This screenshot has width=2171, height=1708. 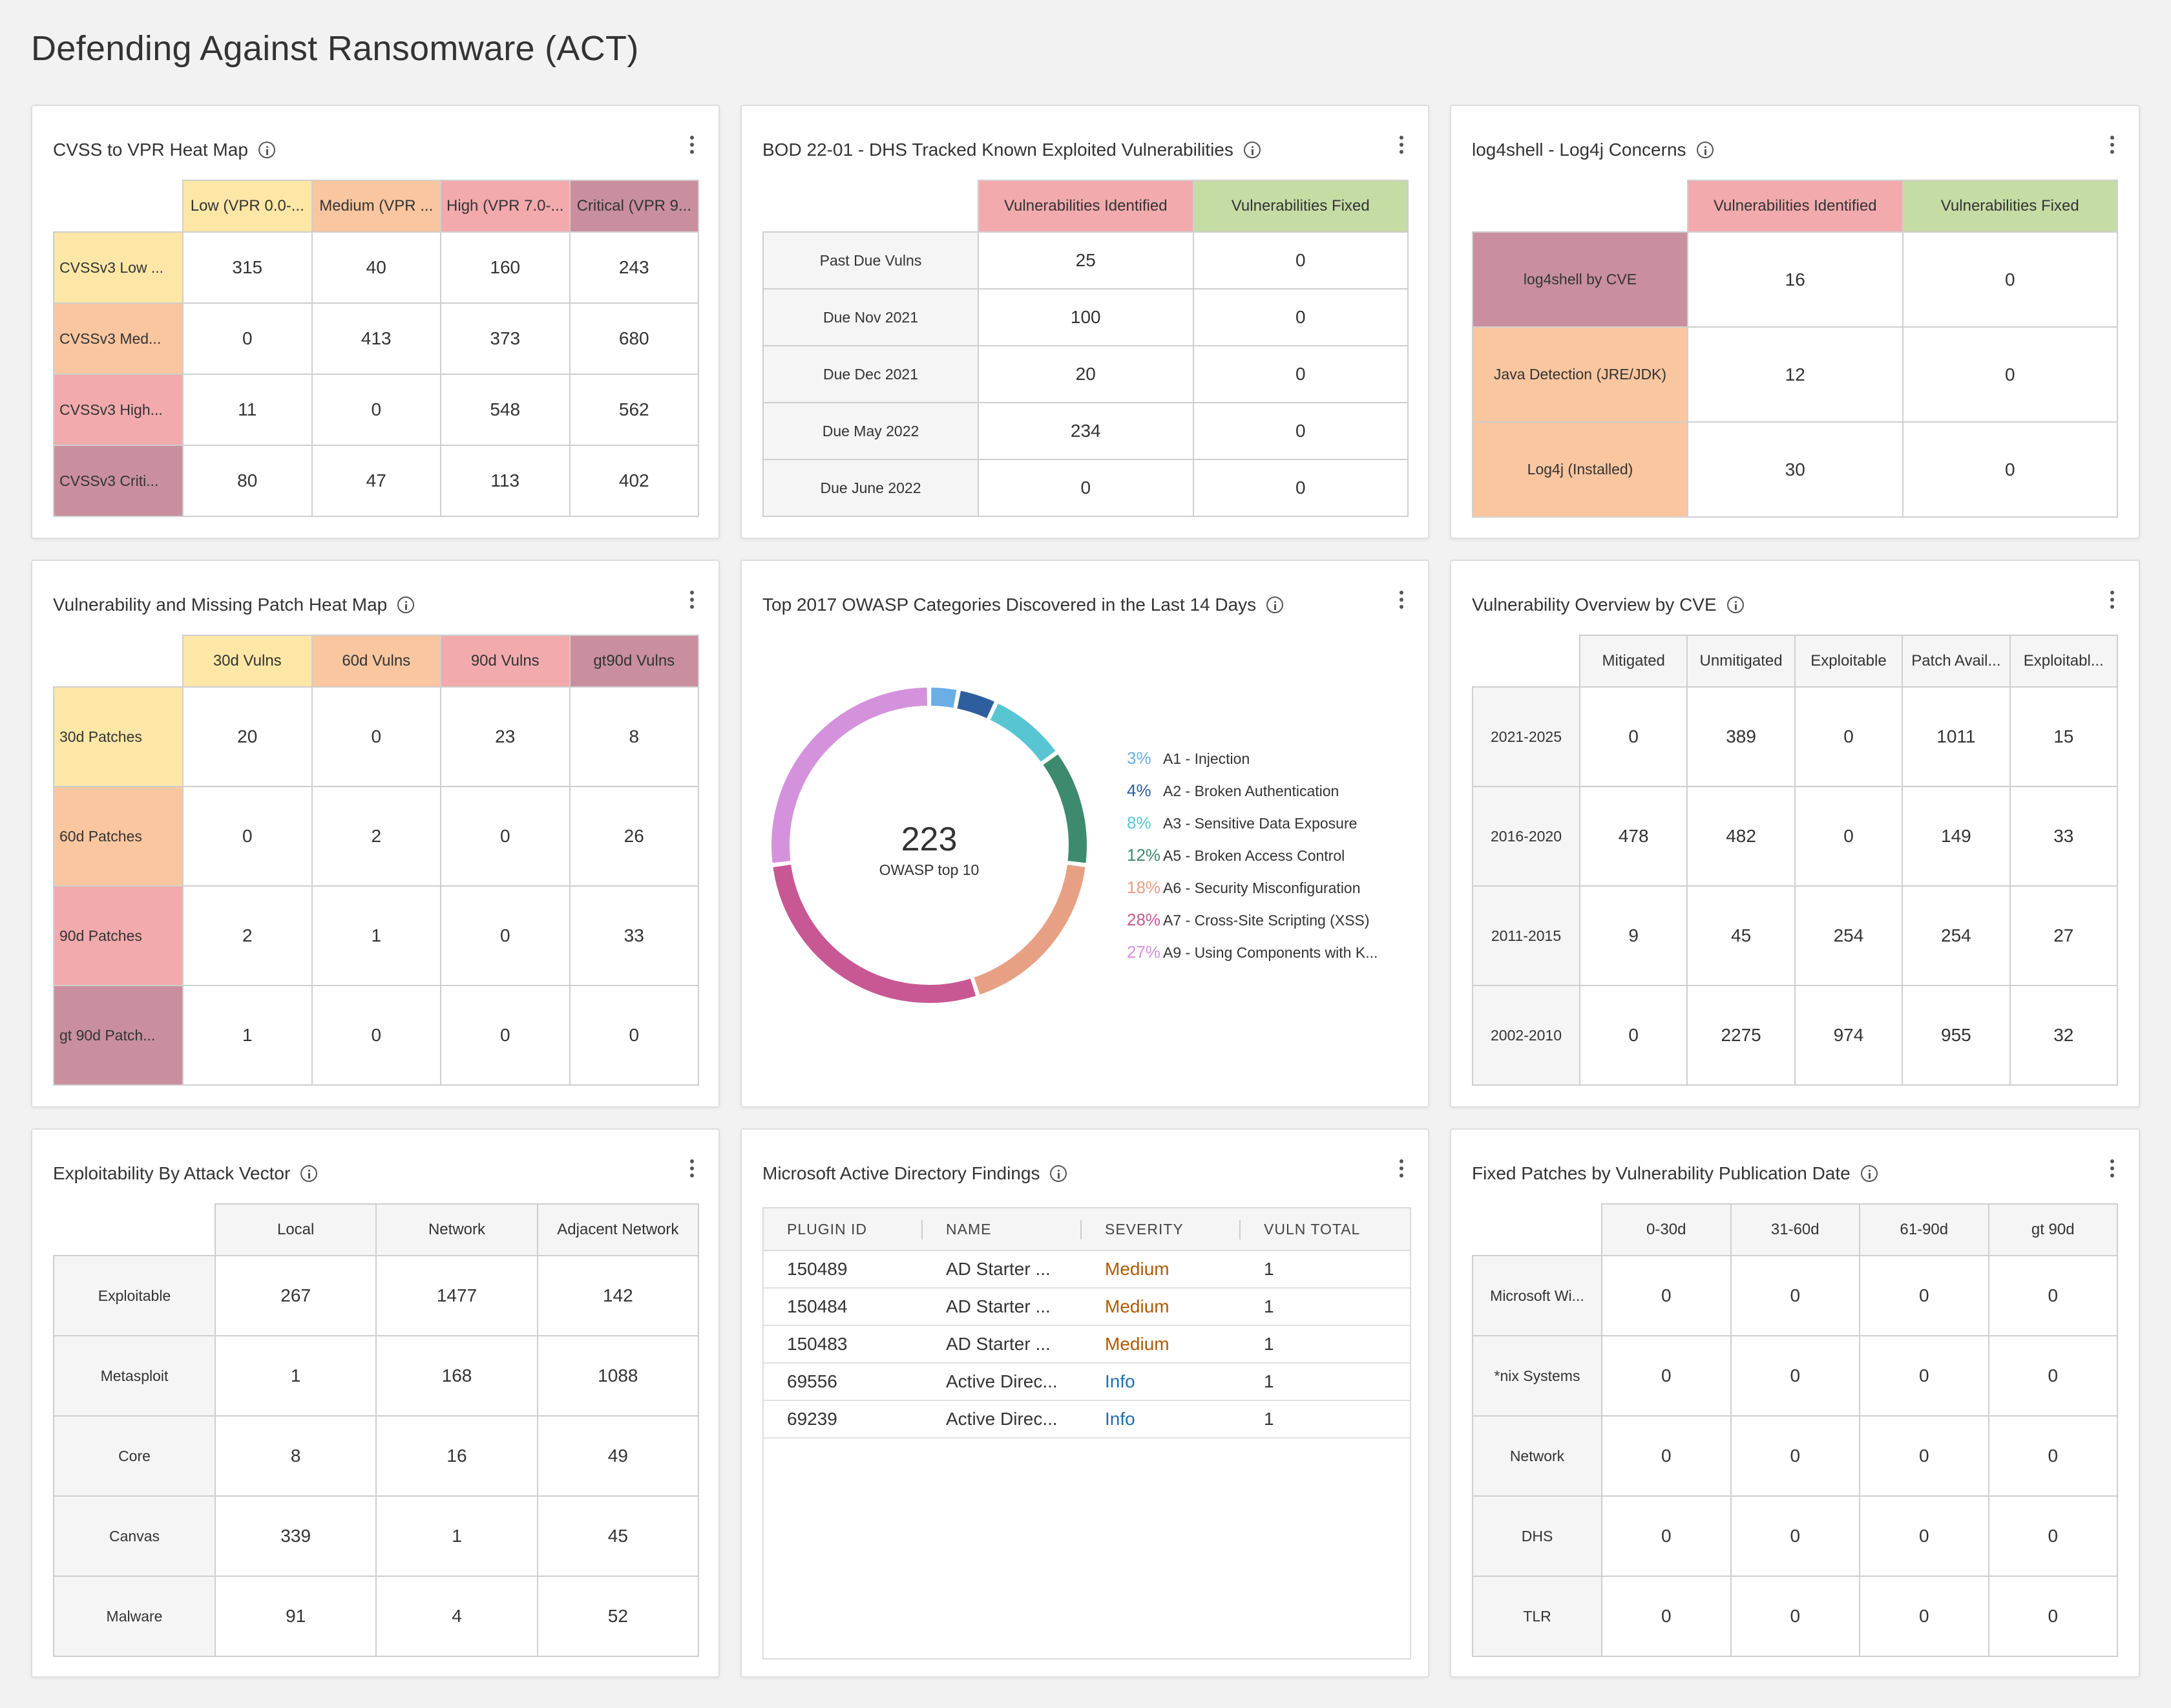 I want to click on row-header: DHS, so click(x=1537, y=1536).